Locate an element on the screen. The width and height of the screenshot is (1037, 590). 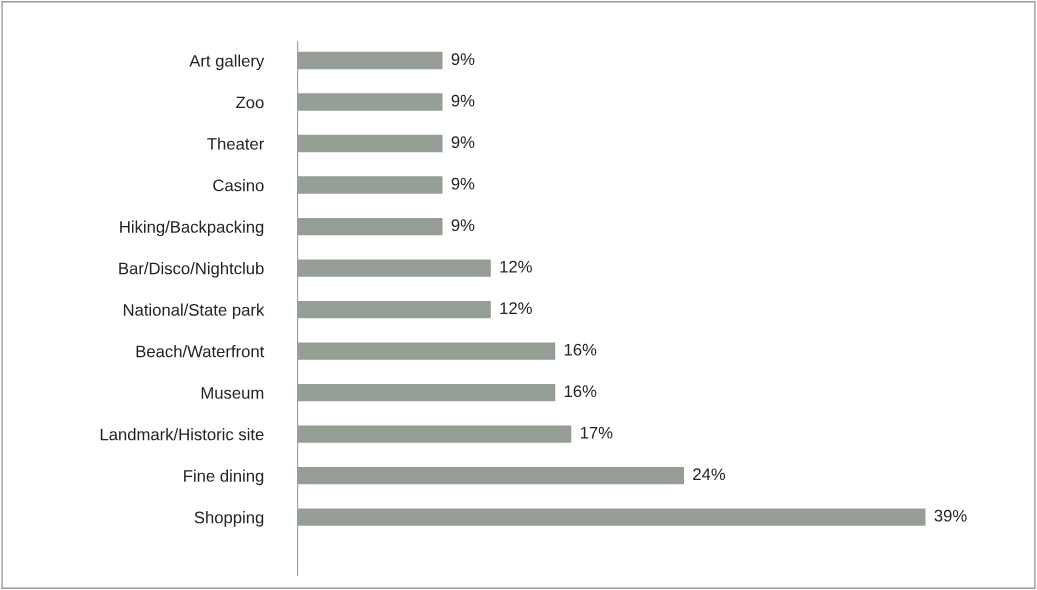
y-tick-label: Hiking/Backpacking is located at coordinates (192, 228).